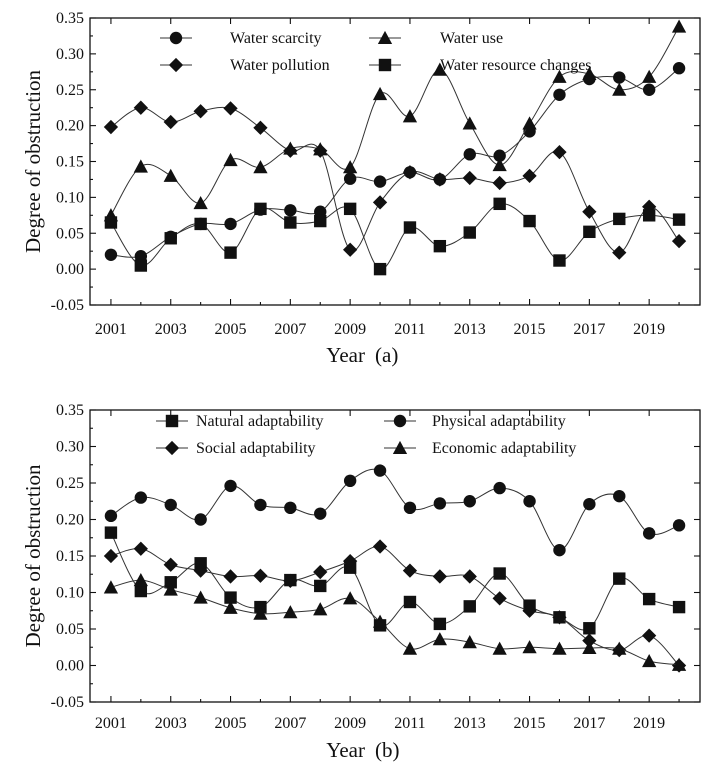 The width and height of the screenshot is (718, 775). Describe the element at coordinates (395, 236) in the screenshot. I see `series-water-resource-changes` at that location.